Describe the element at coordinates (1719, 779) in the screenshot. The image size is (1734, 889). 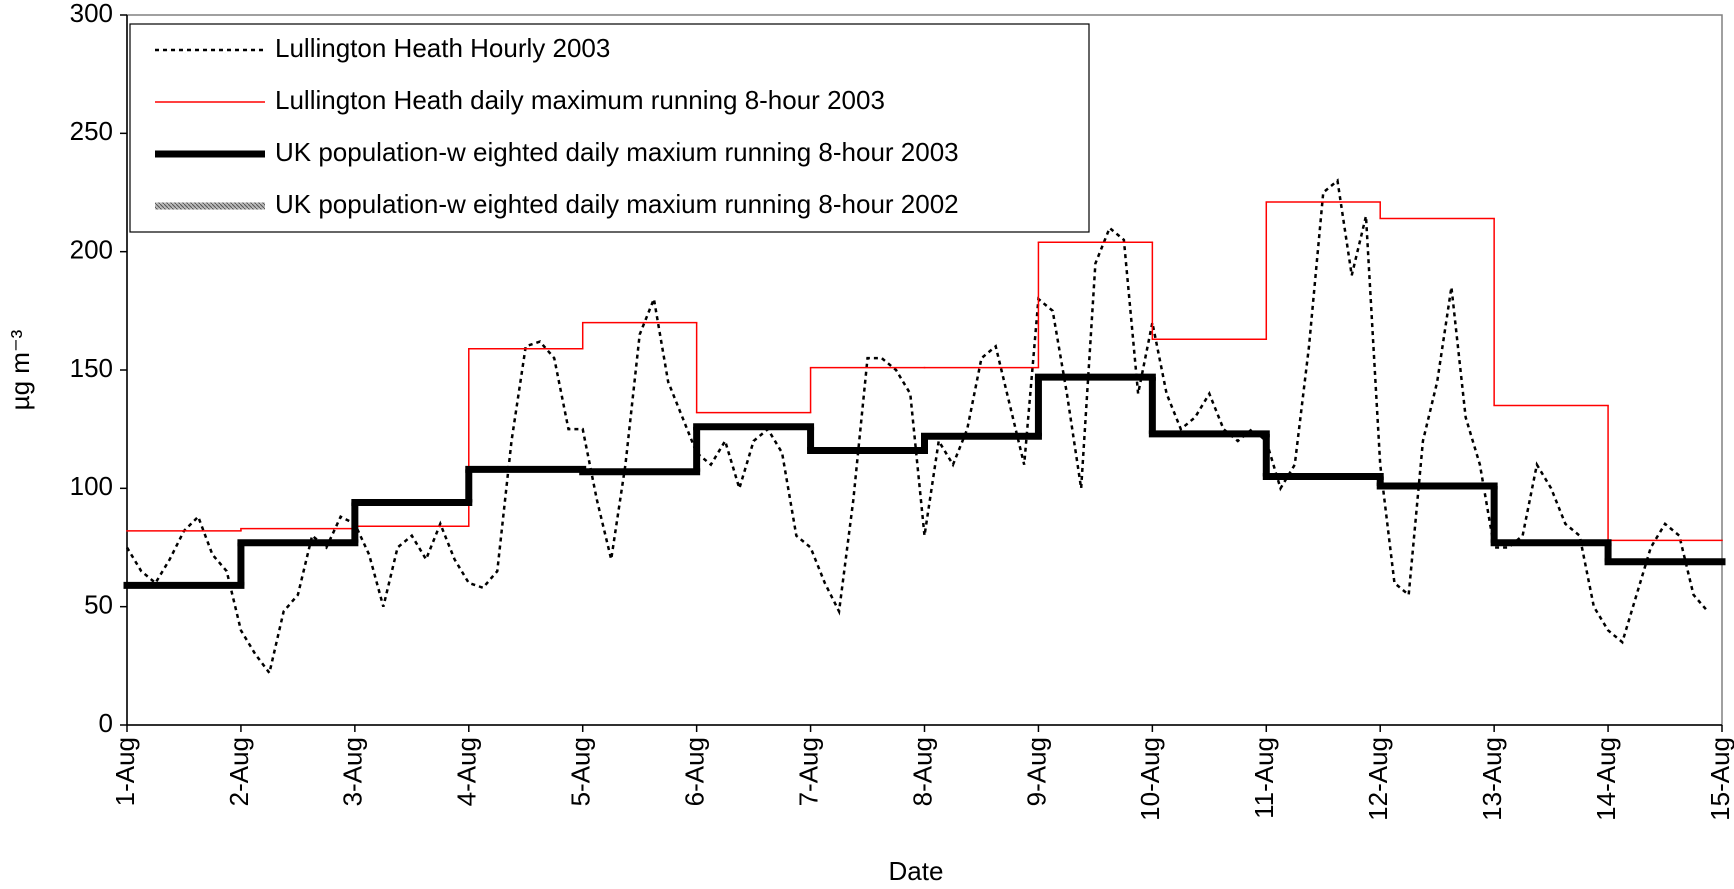
I see `x-tick-label: 15-Aug` at that location.